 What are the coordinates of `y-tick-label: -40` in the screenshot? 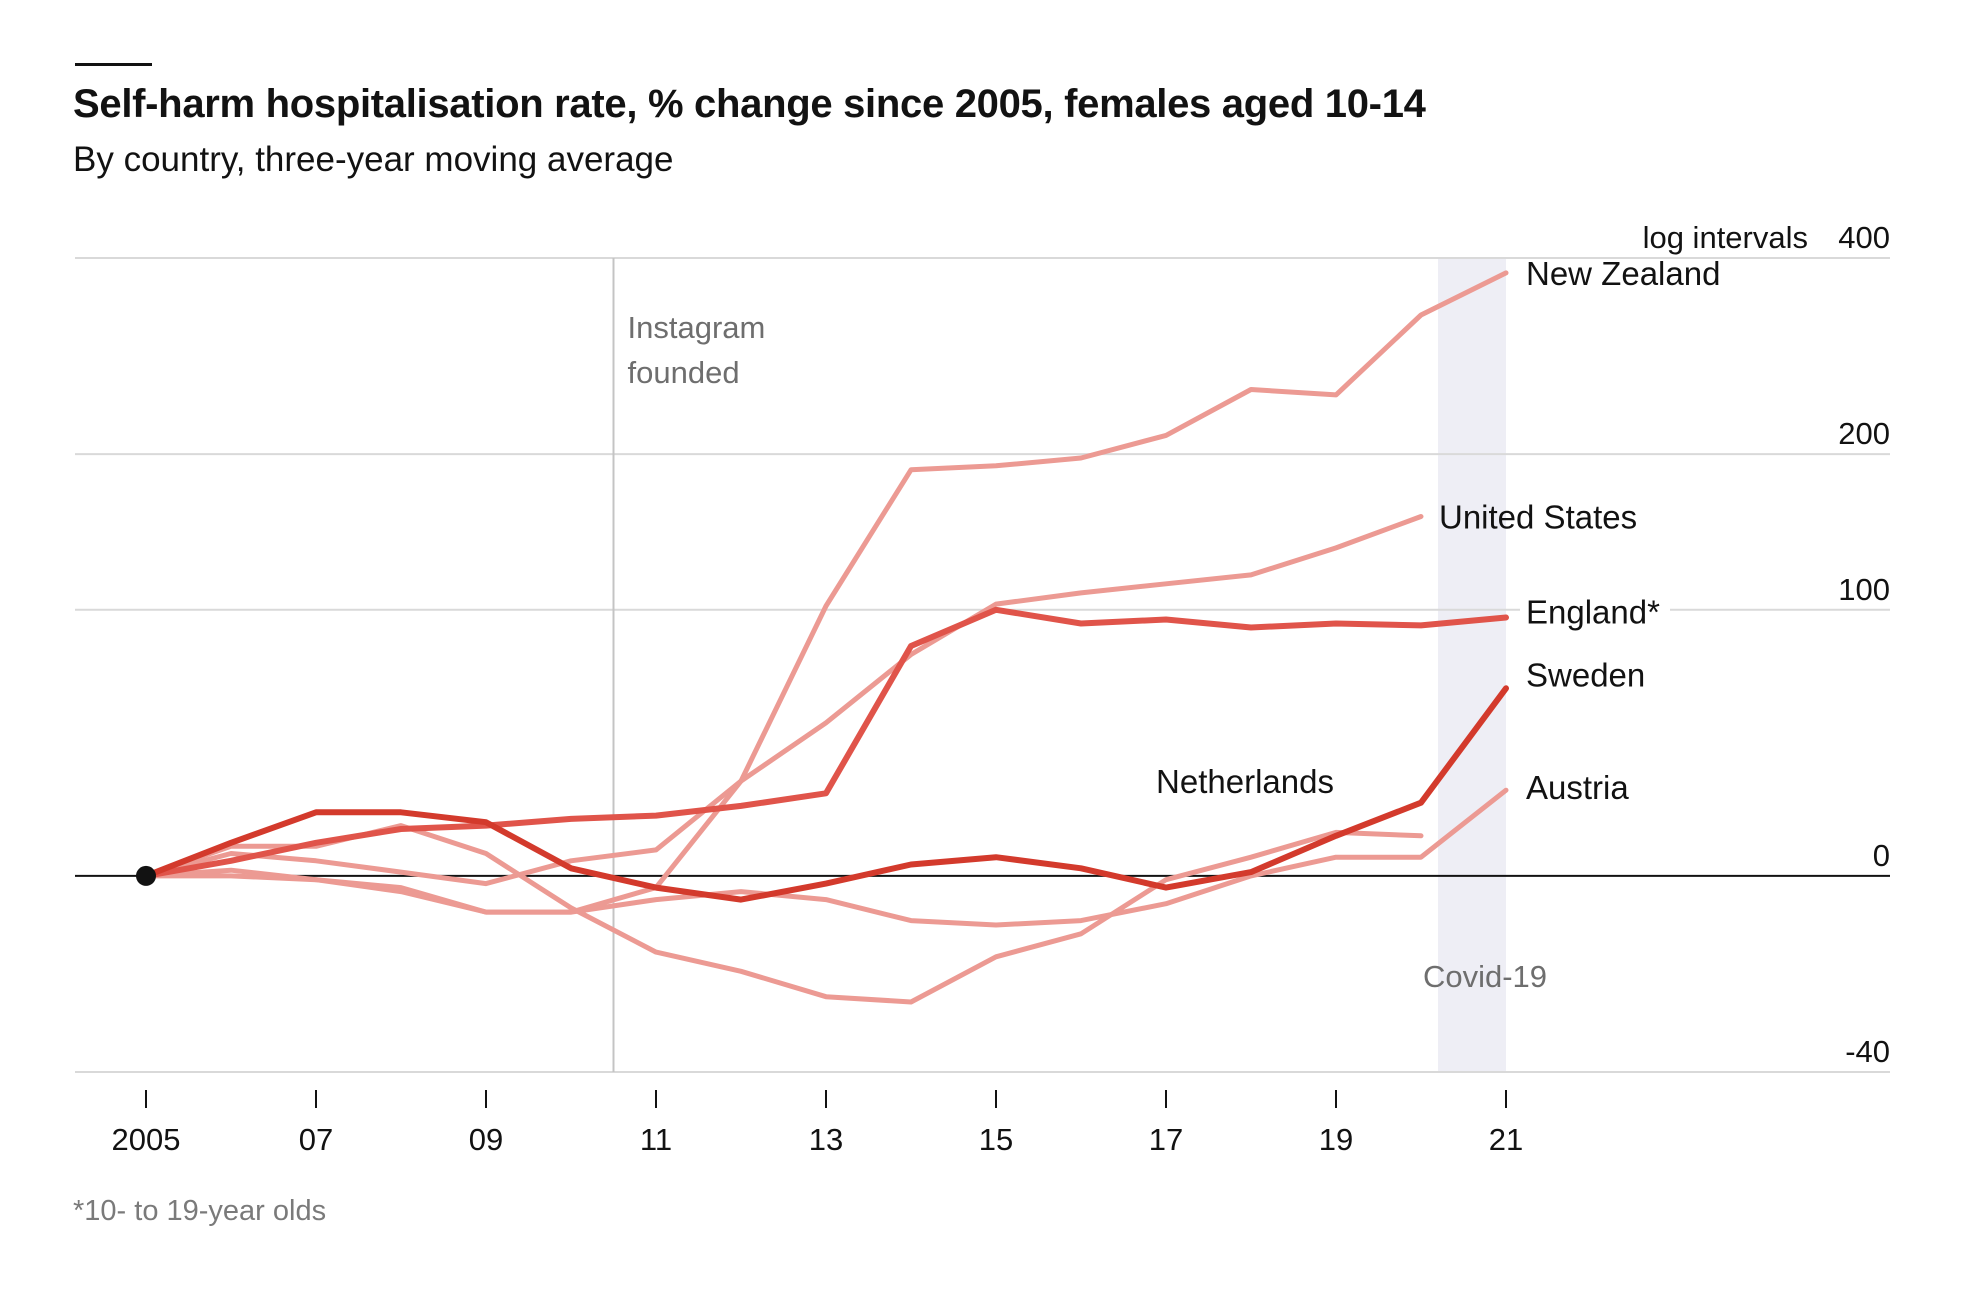 It's located at (1867, 1051).